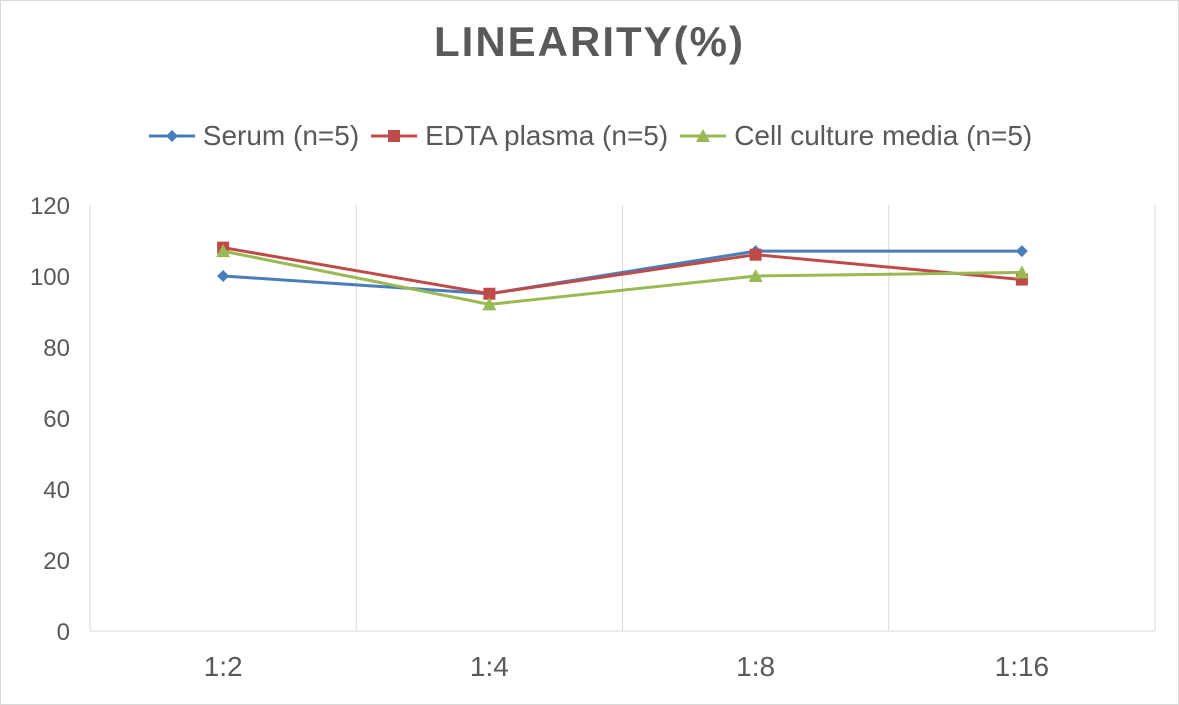 The width and height of the screenshot is (1179, 705). Describe the element at coordinates (547, 135) in the screenshot. I see `legend-label-edta: EDTA plasma (n=5)` at that location.